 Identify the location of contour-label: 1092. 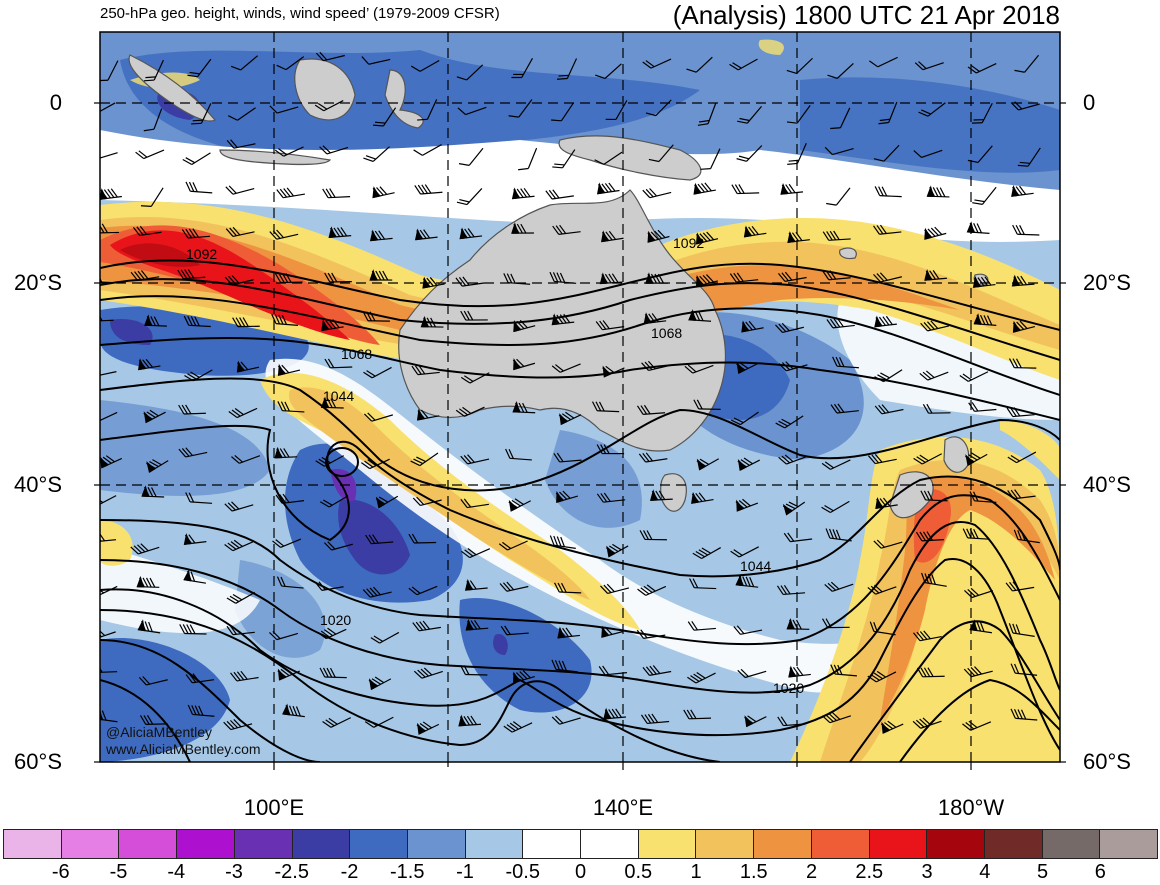
(688, 243).